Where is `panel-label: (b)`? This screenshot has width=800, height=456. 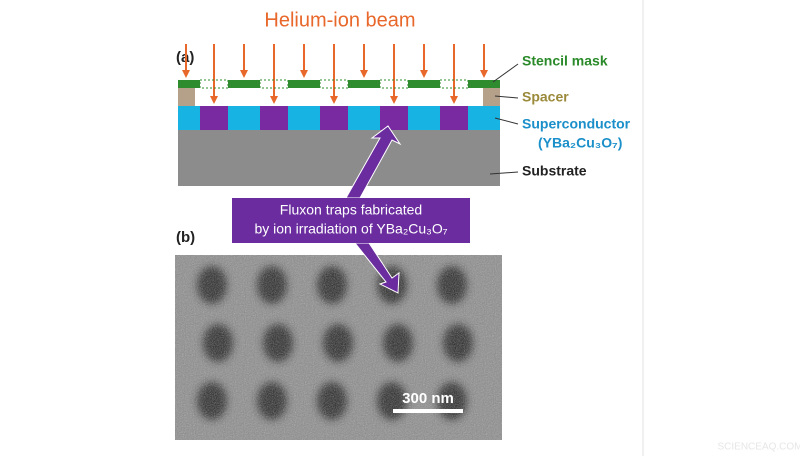
panel-label: (b) is located at coordinates (185, 237).